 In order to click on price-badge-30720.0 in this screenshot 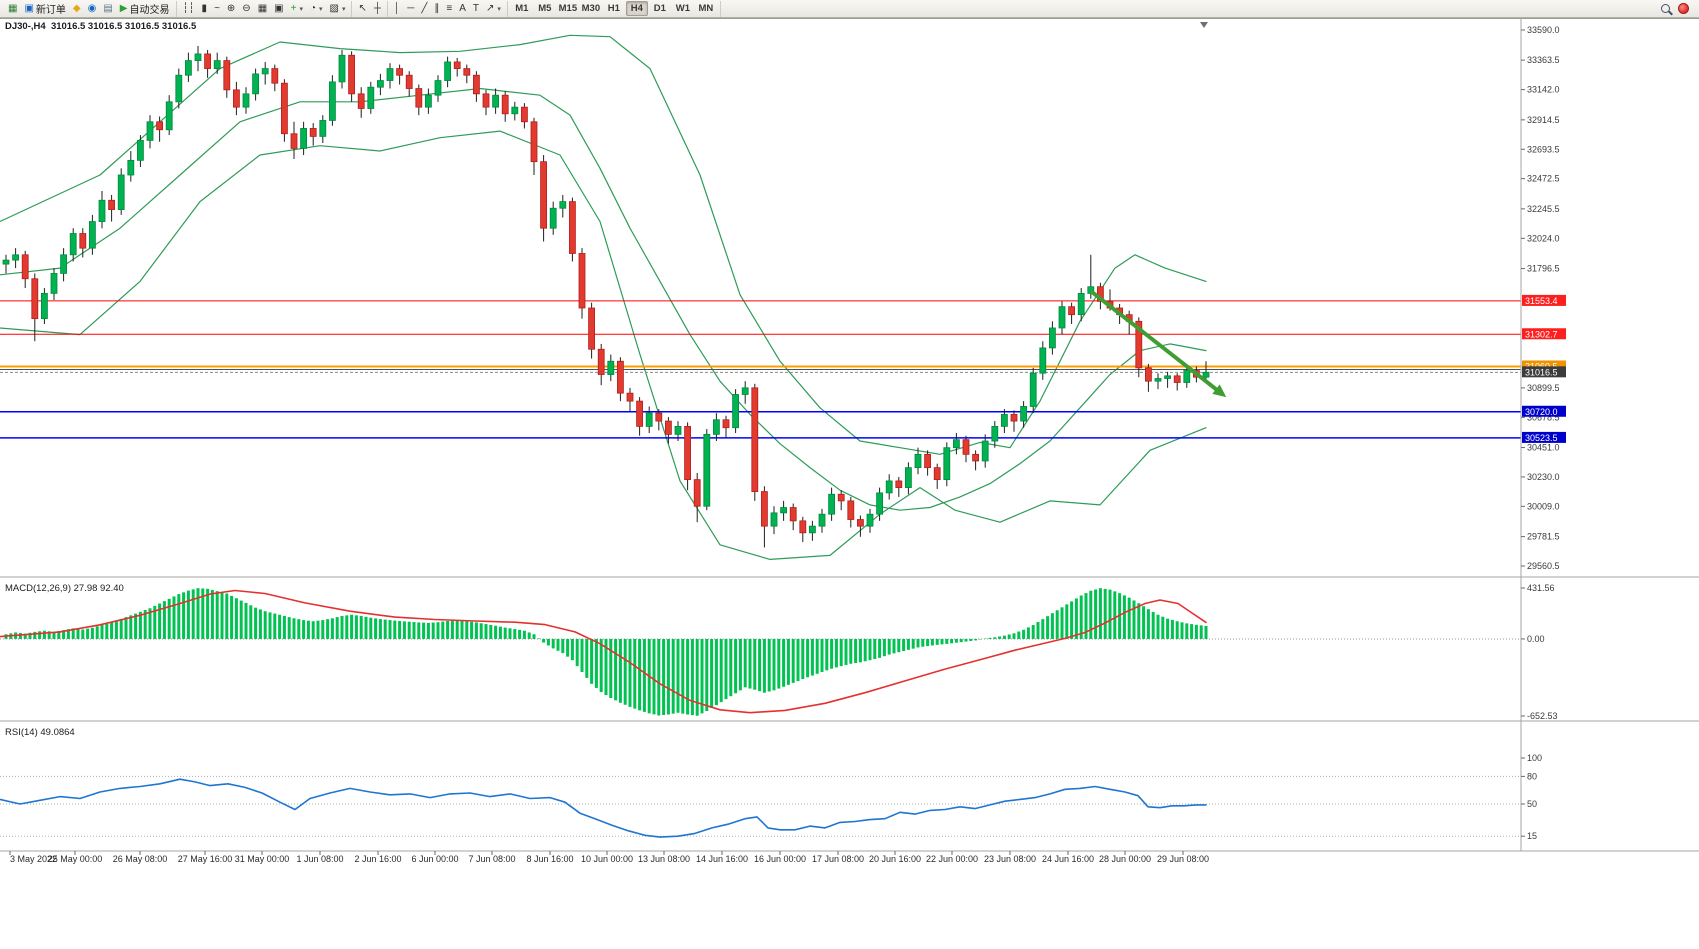, I will do `click(1544, 411)`.